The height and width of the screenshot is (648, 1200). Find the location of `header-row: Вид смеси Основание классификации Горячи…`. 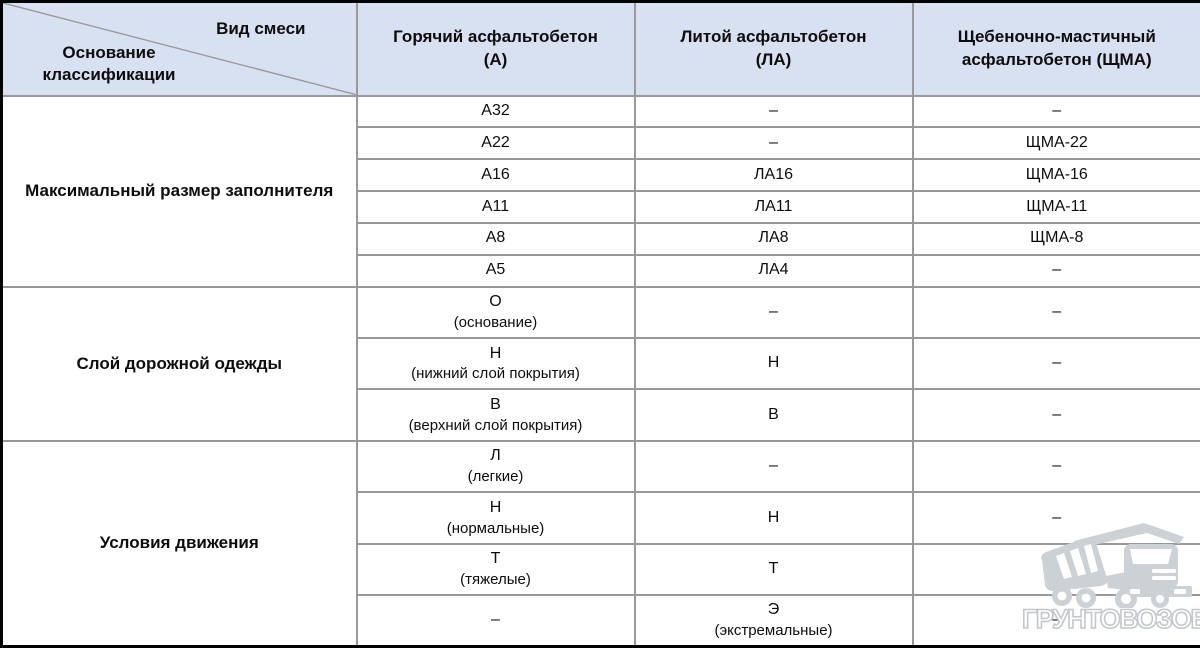

header-row: Вид смеси Основание классификации Горячи… is located at coordinates (600, 48).